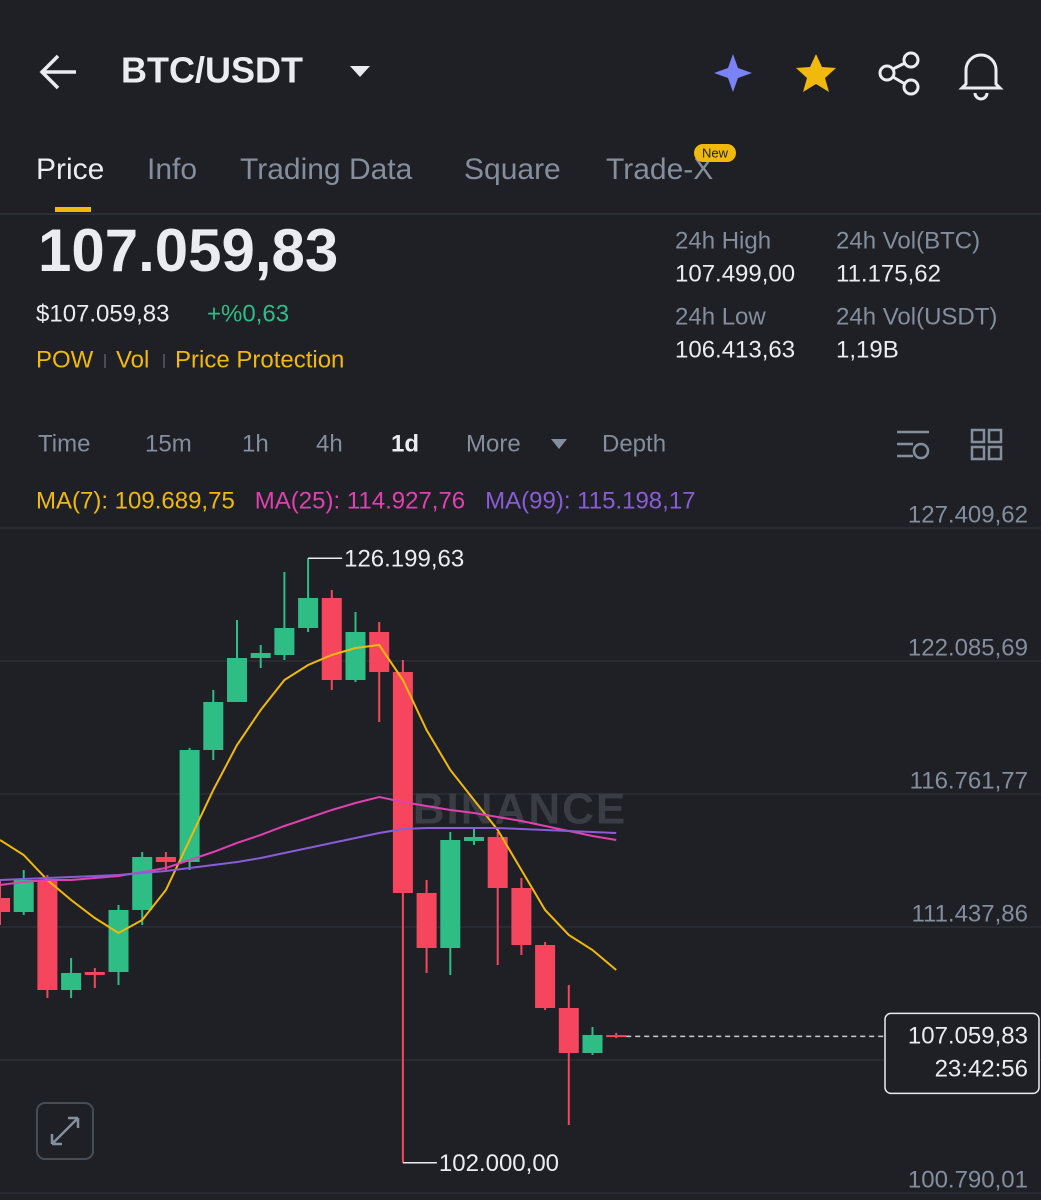 The width and height of the screenshot is (1041, 1200). What do you see at coordinates (405, 443) in the screenshot?
I see `timeframe-active: 1d` at bounding box center [405, 443].